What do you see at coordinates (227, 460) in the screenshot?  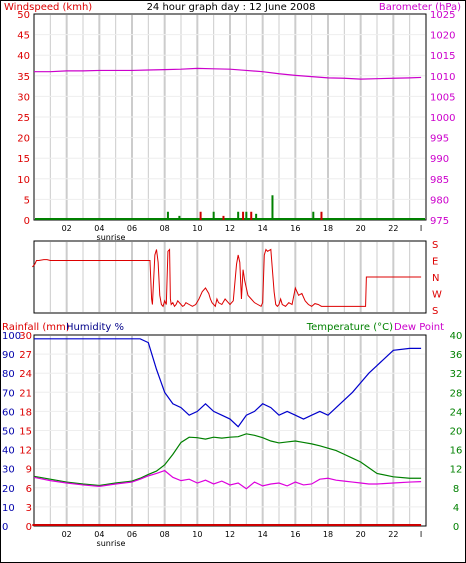 I see `temperature-line` at bounding box center [227, 460].